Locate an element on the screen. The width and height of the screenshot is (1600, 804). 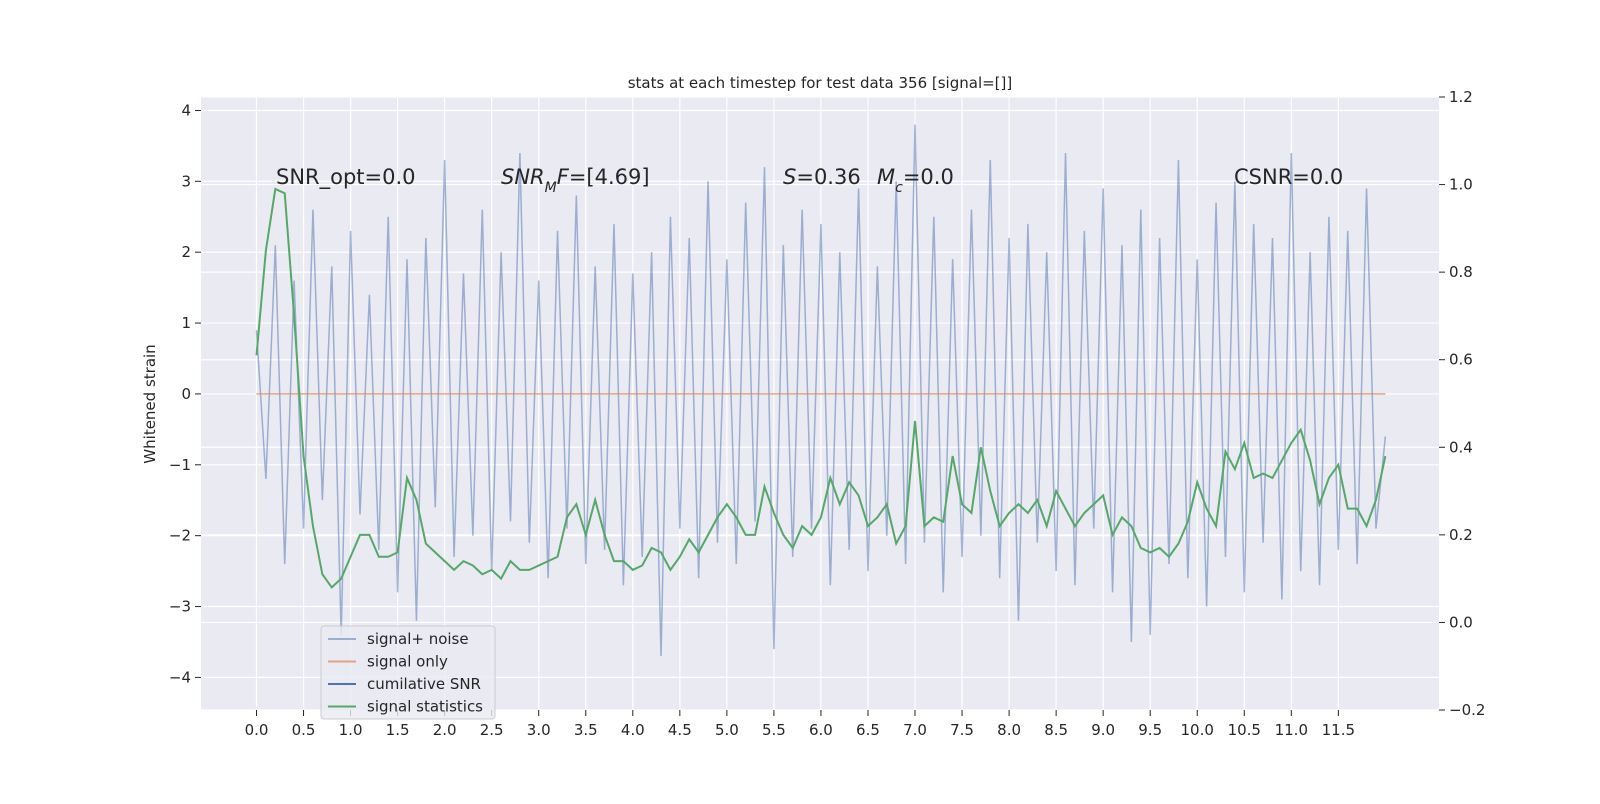
y2-tick-label: 0.4 is located at coordinates (1461, 447).